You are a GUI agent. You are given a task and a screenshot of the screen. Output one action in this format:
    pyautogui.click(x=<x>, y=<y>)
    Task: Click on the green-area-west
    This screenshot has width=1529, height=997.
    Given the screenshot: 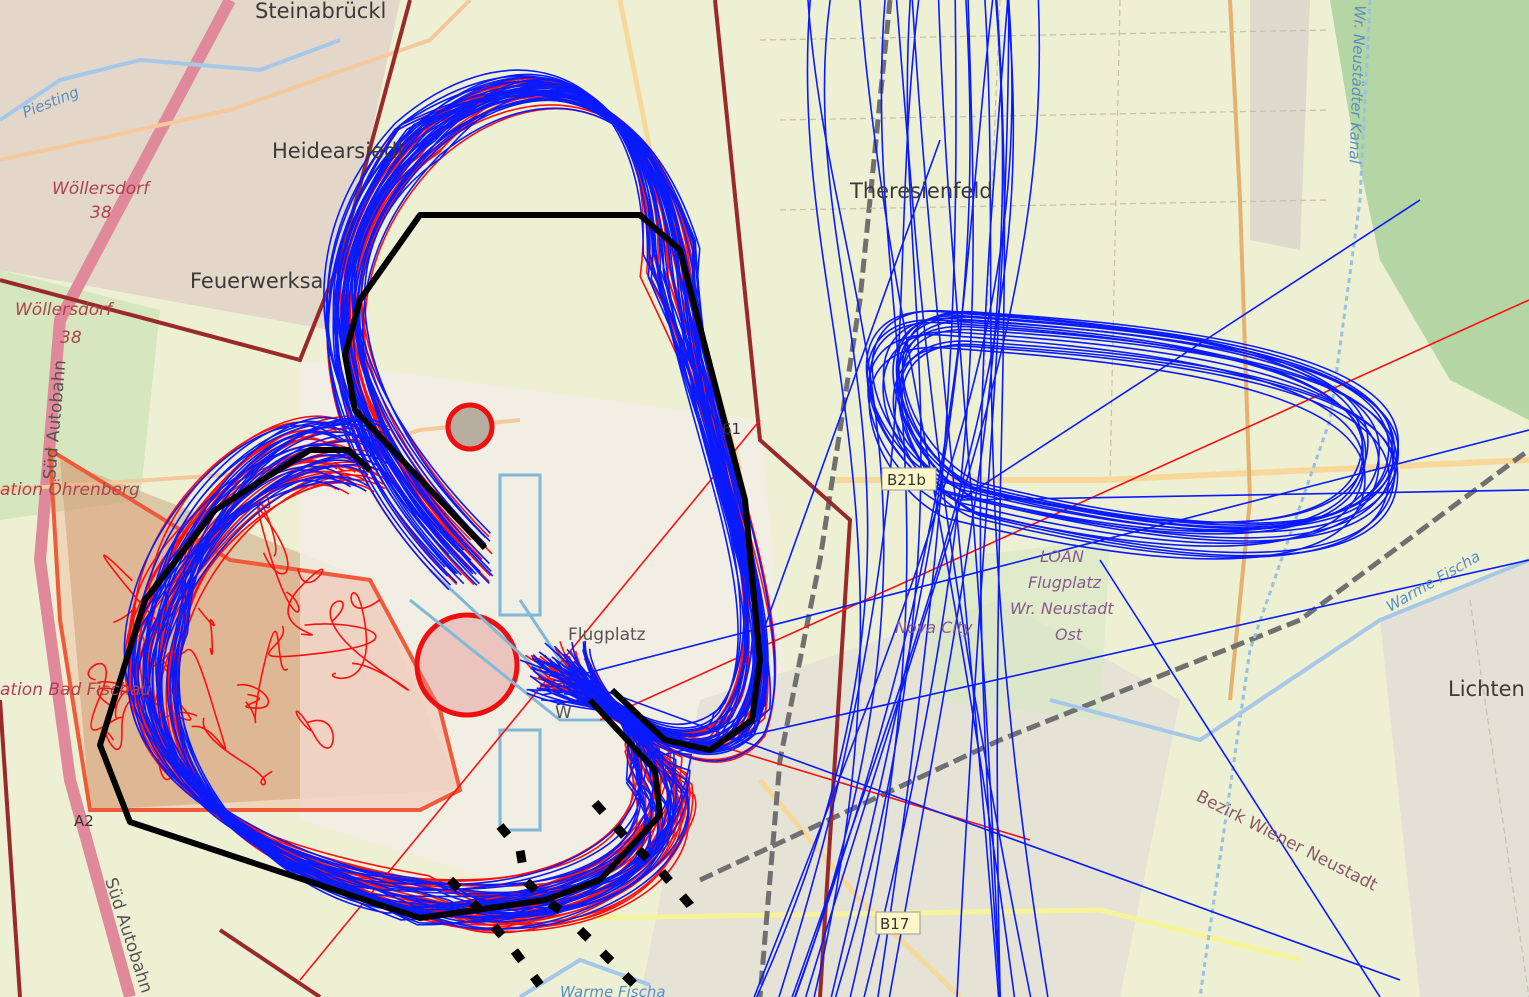 What is the action you would take?
    pyautogui.click(x=80, y=395)
    